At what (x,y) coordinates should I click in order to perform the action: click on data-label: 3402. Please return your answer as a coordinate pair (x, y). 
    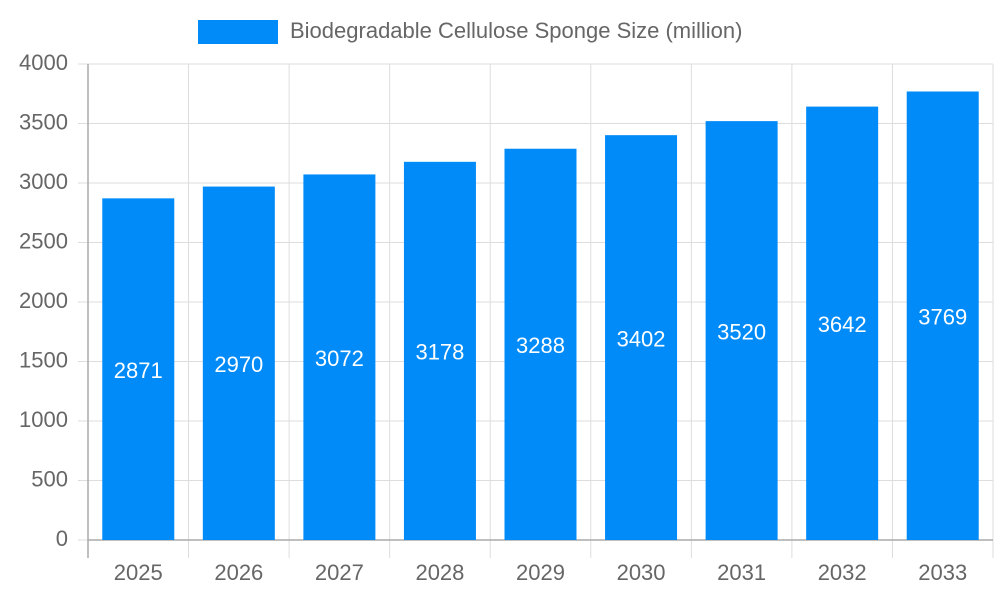
    Looking at the image, I should click on (641, 338).